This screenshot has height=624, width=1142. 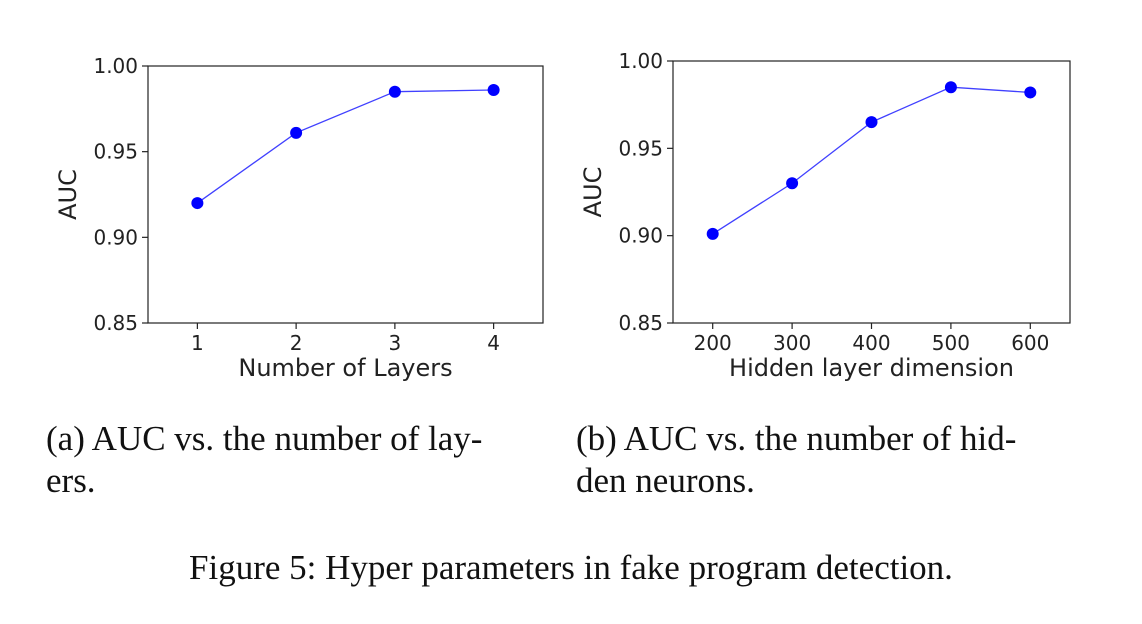 I want to click on chart-a-y-tick-label: 0.90, so click(x=115, y=237).